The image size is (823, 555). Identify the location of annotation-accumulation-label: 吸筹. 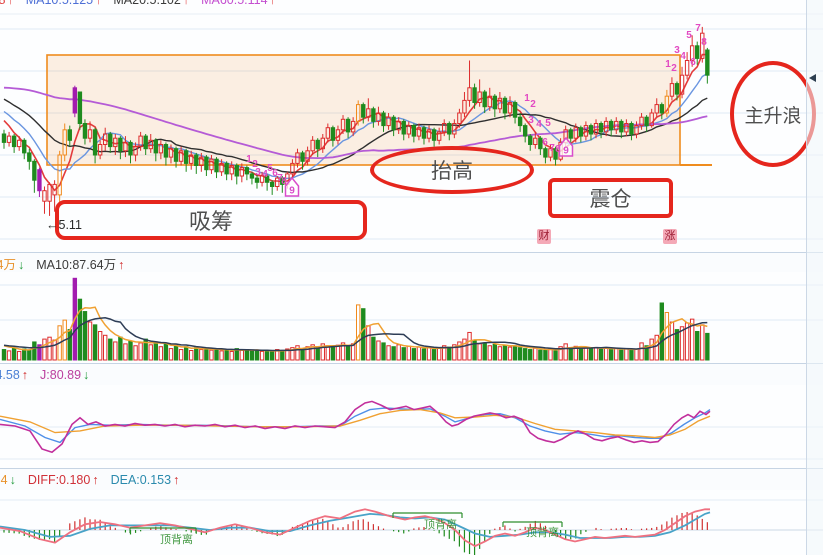
(210, 221).